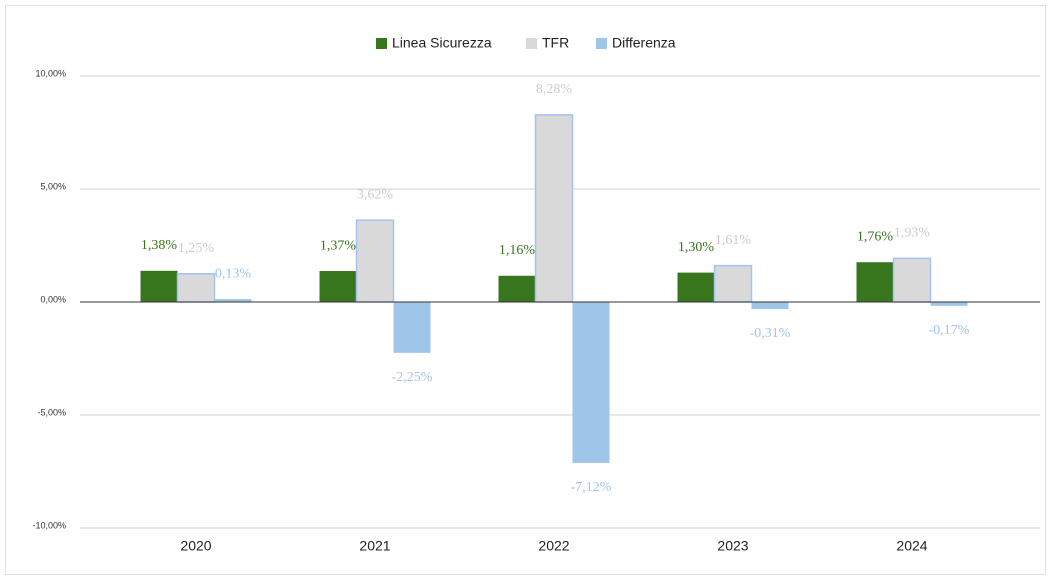 This screenshot has height=580, width=1051. Describe the element at coordinates (442, 43) in the screenshot. I see `legend-label: Linea Sicurezza` at that location.